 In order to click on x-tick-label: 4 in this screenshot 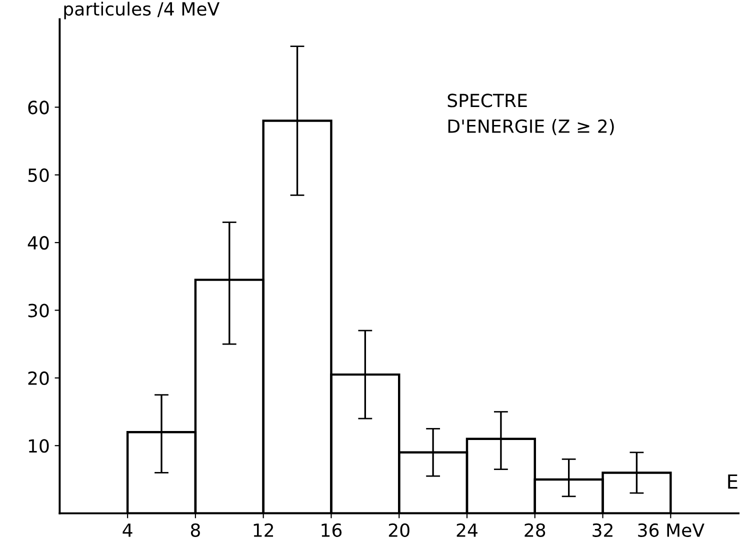, I will do `click(127, 530)`.